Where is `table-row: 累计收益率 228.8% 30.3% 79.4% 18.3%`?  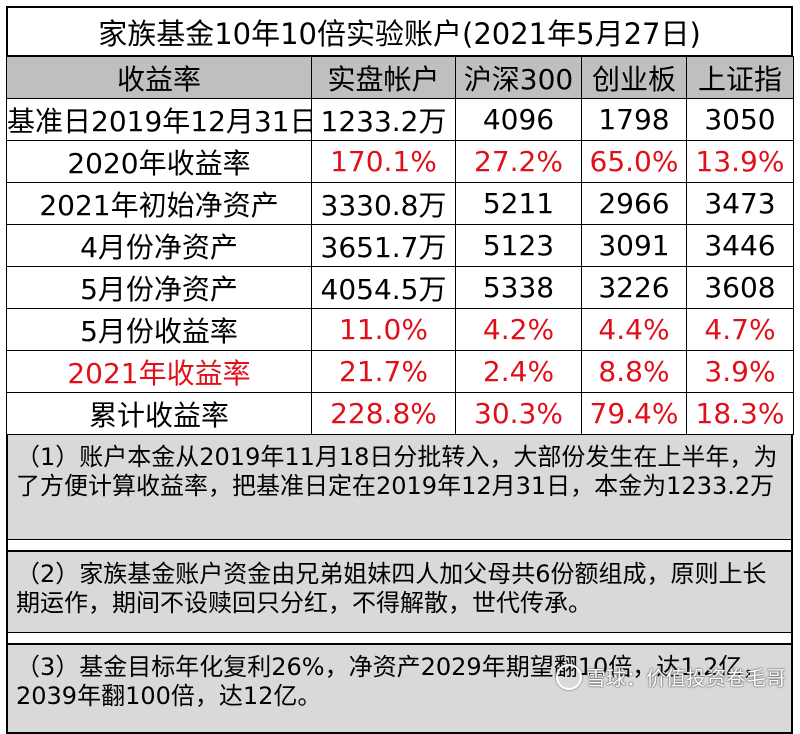
table-row: 累计收益率 228.8% 30.3% 79.4% 18.3% is located at coordinates (400, 413).